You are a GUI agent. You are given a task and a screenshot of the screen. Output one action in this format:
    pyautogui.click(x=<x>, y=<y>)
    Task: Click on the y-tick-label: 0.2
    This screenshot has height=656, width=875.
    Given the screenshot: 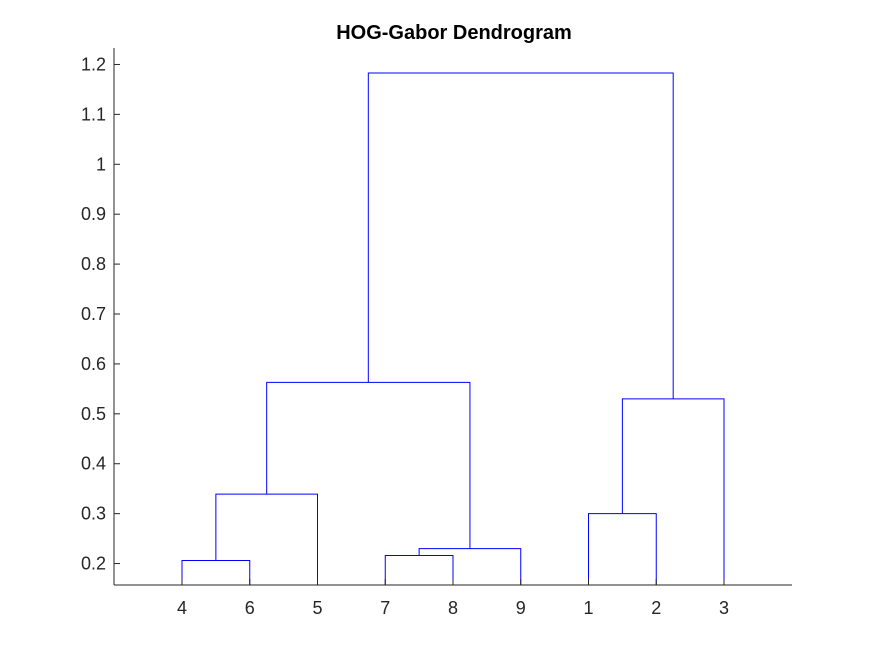 What is the action you would take?
    pyautogui.click(x=93, y=564)
    